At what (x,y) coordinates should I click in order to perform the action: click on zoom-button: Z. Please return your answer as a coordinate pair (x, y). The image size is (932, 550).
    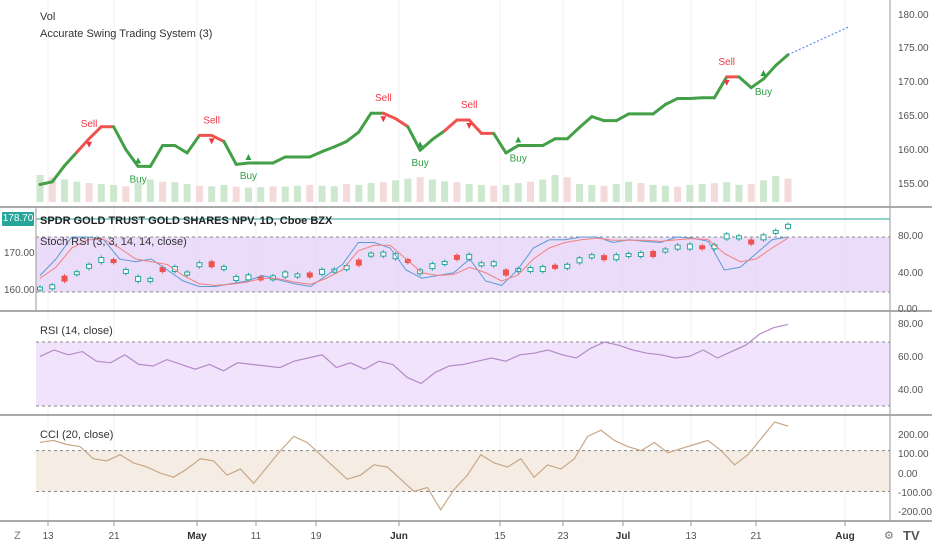
    Looking at the image, I should click on (17, 536).